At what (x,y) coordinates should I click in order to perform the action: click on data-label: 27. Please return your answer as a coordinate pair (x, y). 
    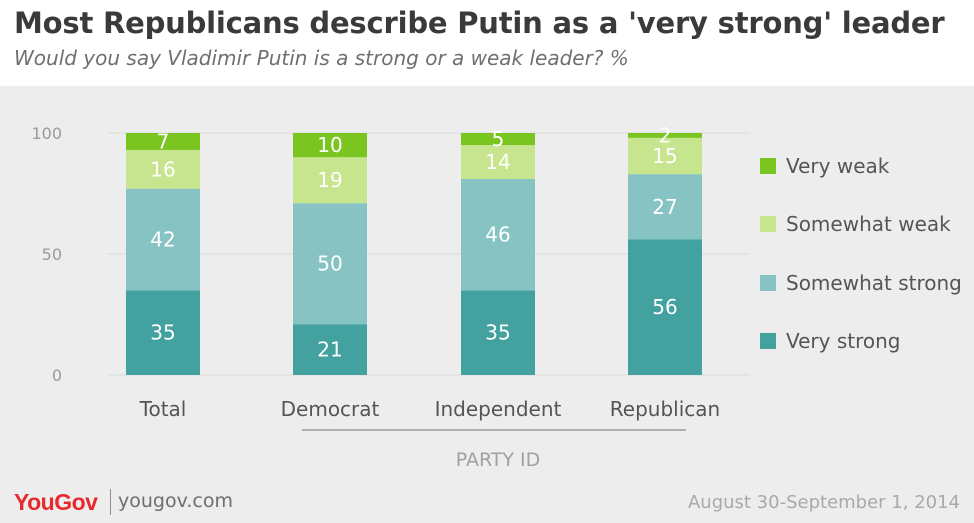
    Looking at the image, I should click on (664, 207).